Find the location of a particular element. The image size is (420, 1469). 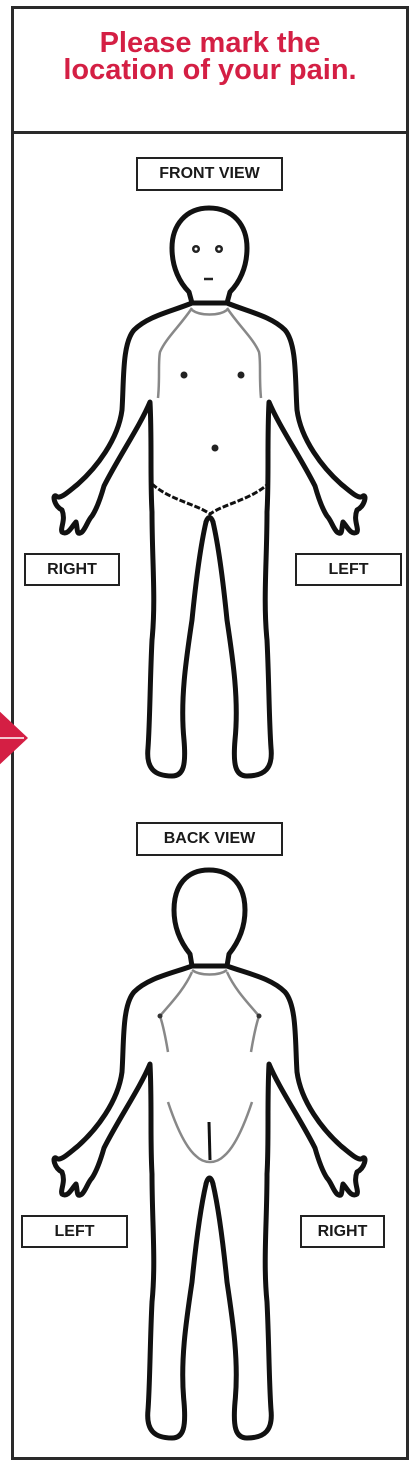

front-right-side-label: RIGHT is located at coordinates (72, 569).